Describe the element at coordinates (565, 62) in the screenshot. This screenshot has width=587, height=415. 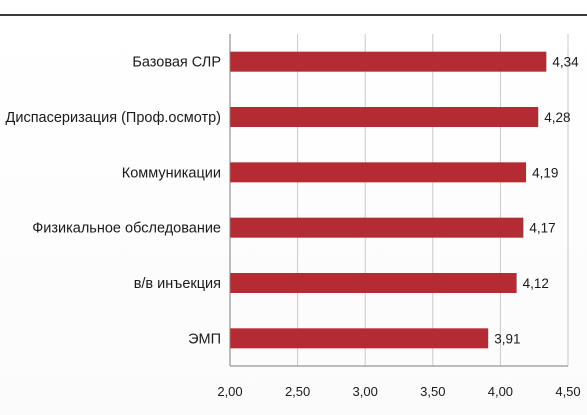
I see `value-label: 4,34` at that location.